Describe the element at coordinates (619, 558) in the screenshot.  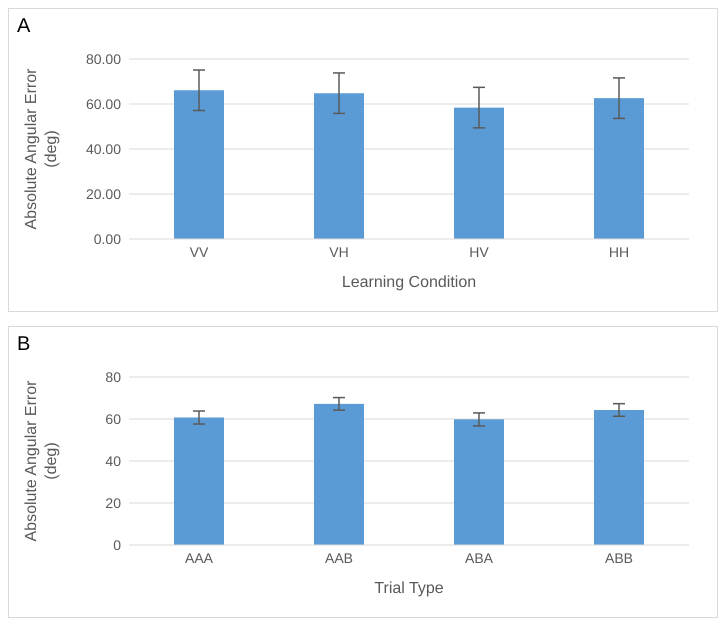
I see `x-tick-label: ABB` at that location.